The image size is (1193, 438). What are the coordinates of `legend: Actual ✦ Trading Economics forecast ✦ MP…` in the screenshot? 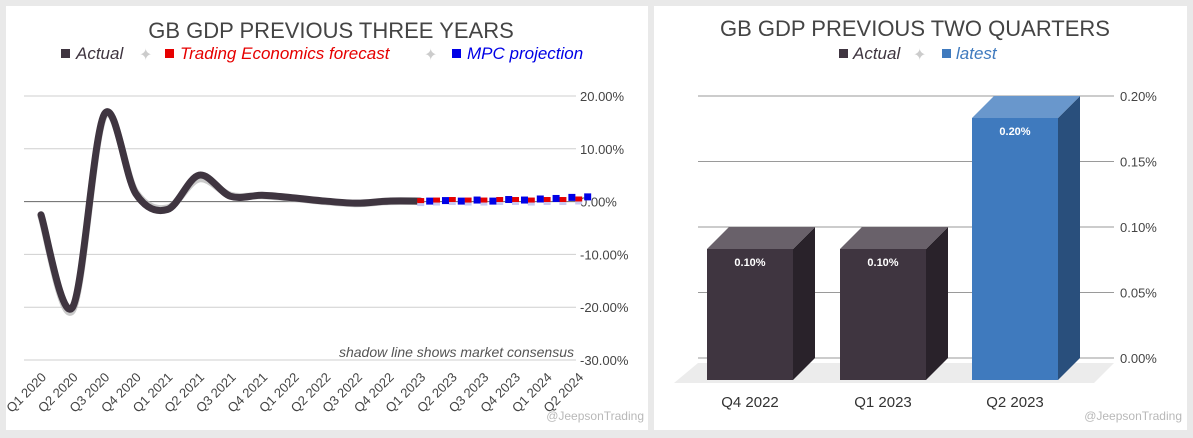 It's located at (322, 54).